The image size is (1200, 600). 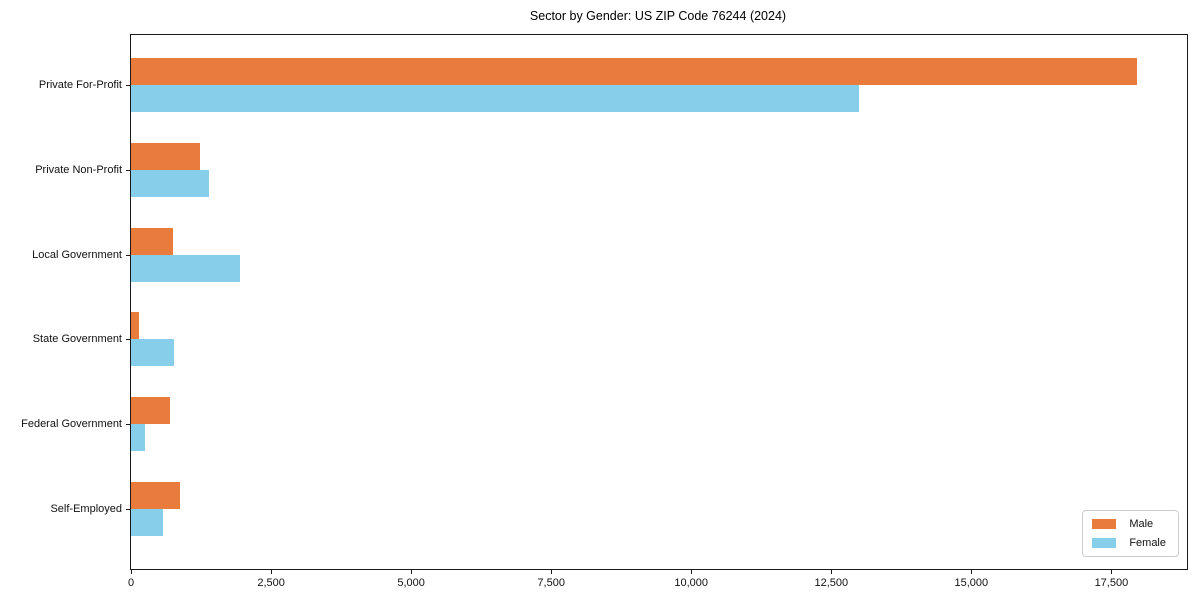 What do you see at coordinates (1104, 524) in the screenshot?
I see `male-series-swatch-icon` at bounding box center [1104, 524].